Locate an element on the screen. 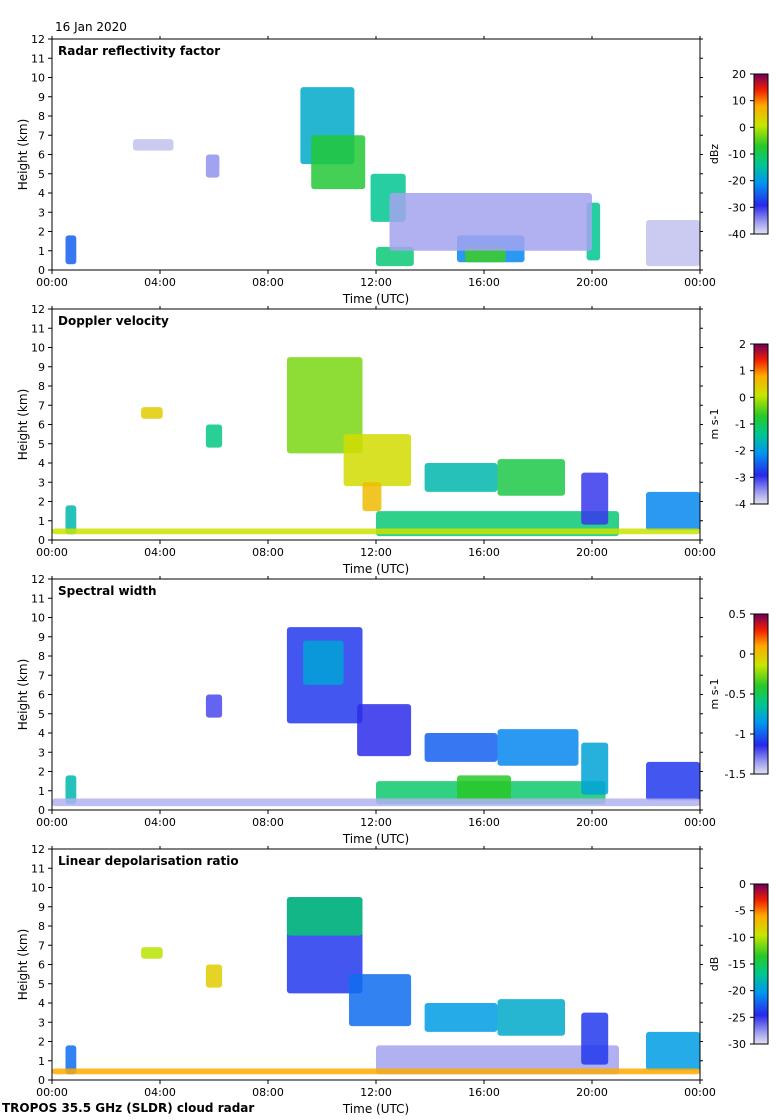 The height and width of the screenshot is (1120, 780). colorbar-tick-label: -4 is located at coordinates (740, 504).